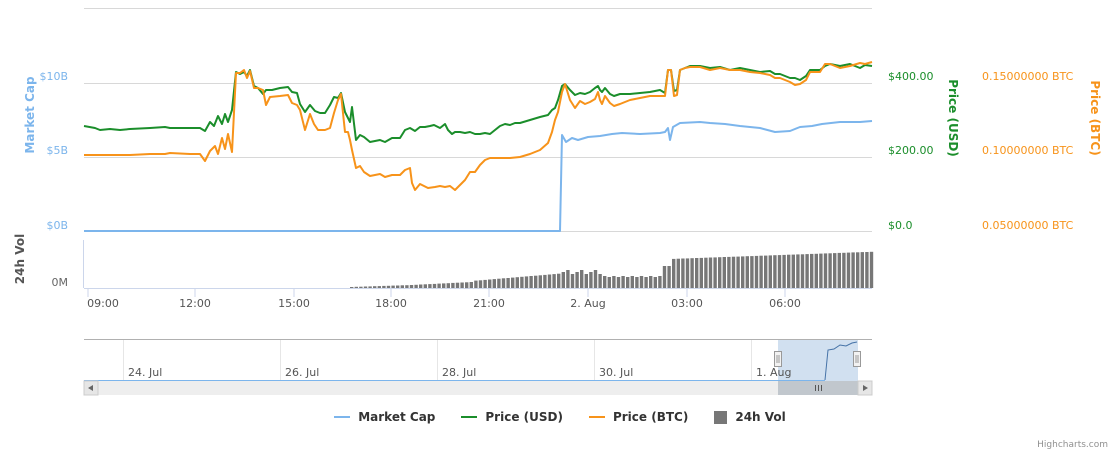  What do you see at coordinates (857, 359) in the screenshot?
I see `navigator-right-handle` at bounding box center [857, 359].